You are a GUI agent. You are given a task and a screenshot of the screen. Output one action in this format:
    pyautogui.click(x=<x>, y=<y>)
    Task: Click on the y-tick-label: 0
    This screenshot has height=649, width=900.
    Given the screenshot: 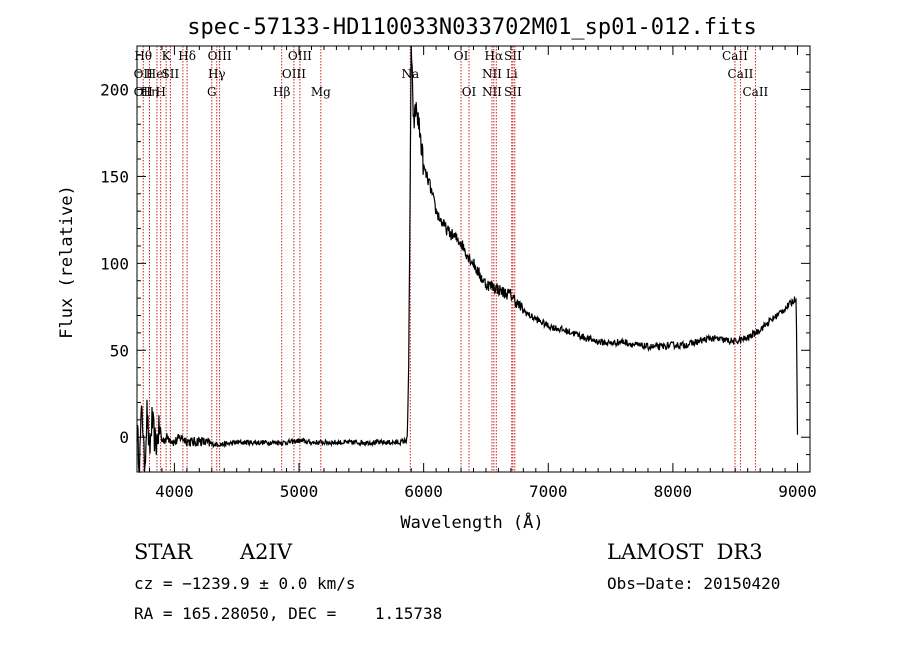 What is the action you would take?
    pyautogui.click(x=124, y=437)
    